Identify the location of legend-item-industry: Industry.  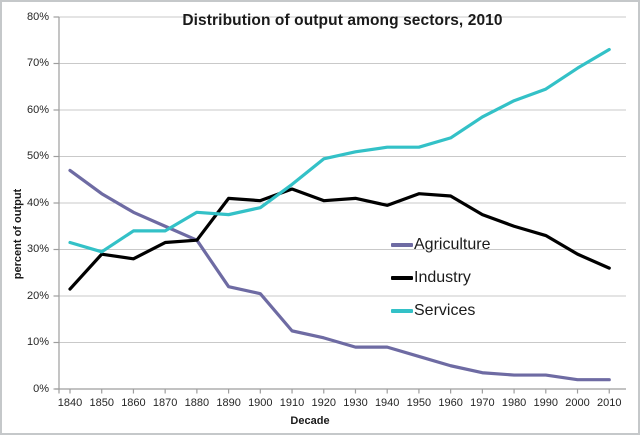
(440, 277).